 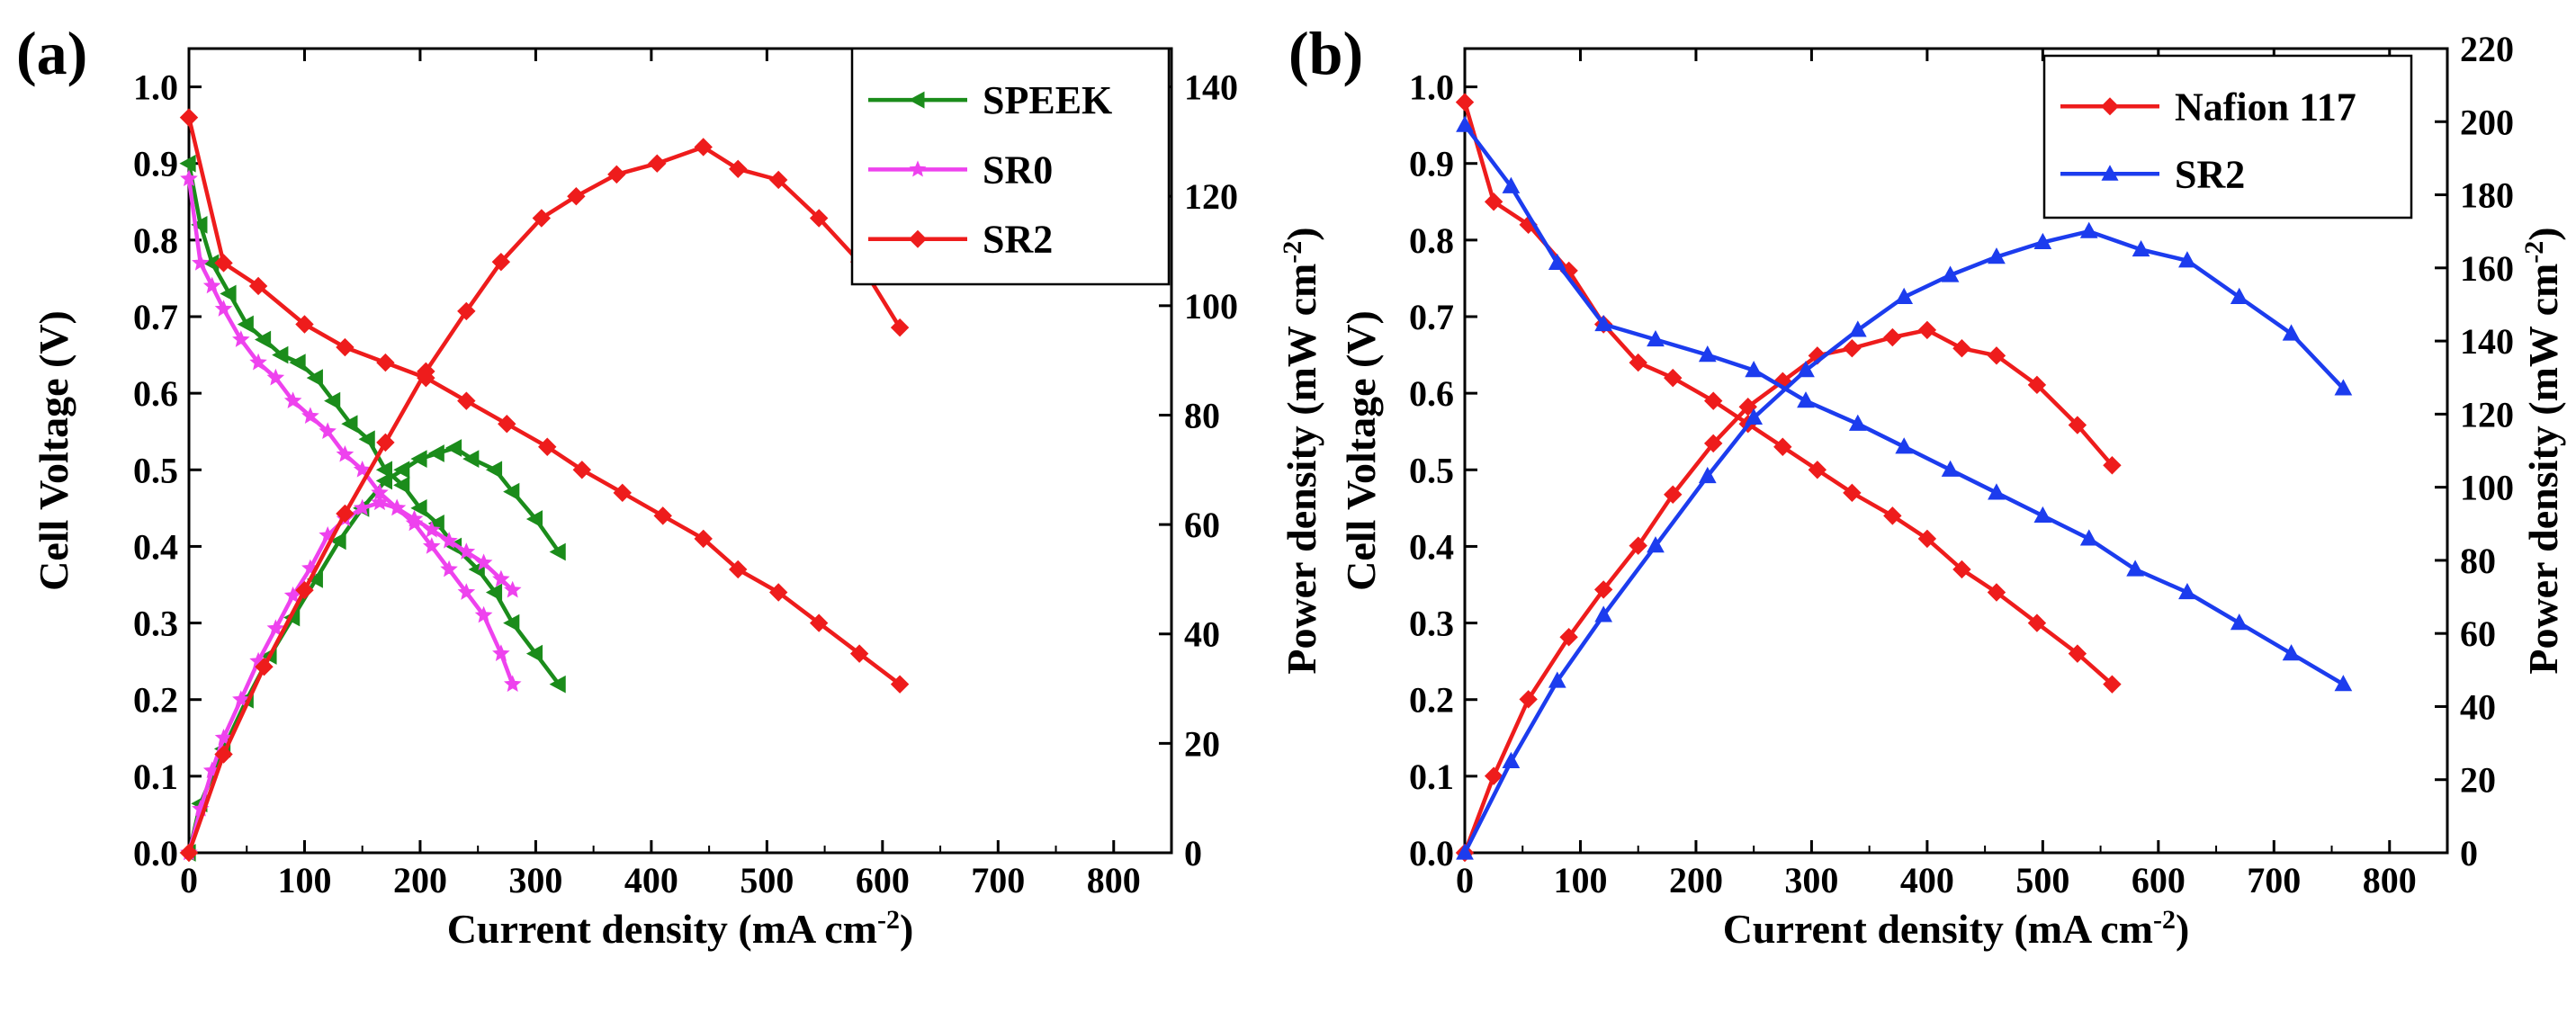 I want to click on legend: SPEEK SR0 SR2, so click(x=1011, y=166).